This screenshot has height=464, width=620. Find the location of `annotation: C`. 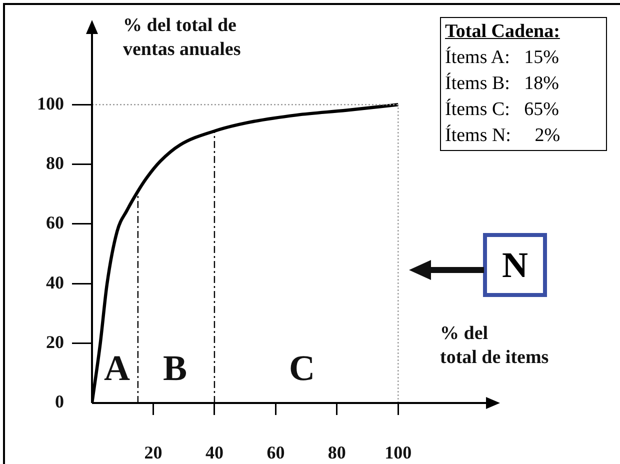

annotation: C is located at coordinates (302, 368).